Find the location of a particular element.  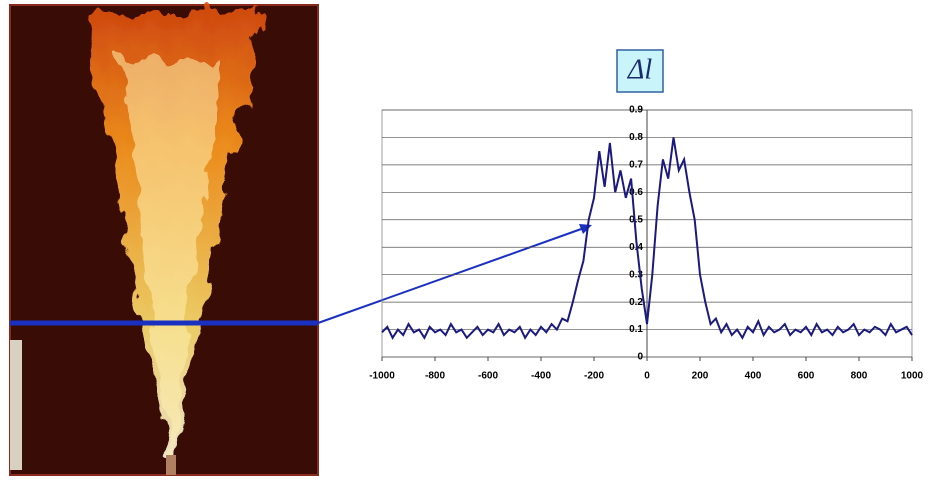

y-tick-label: 0.7 is located at coordinates (636, 165).